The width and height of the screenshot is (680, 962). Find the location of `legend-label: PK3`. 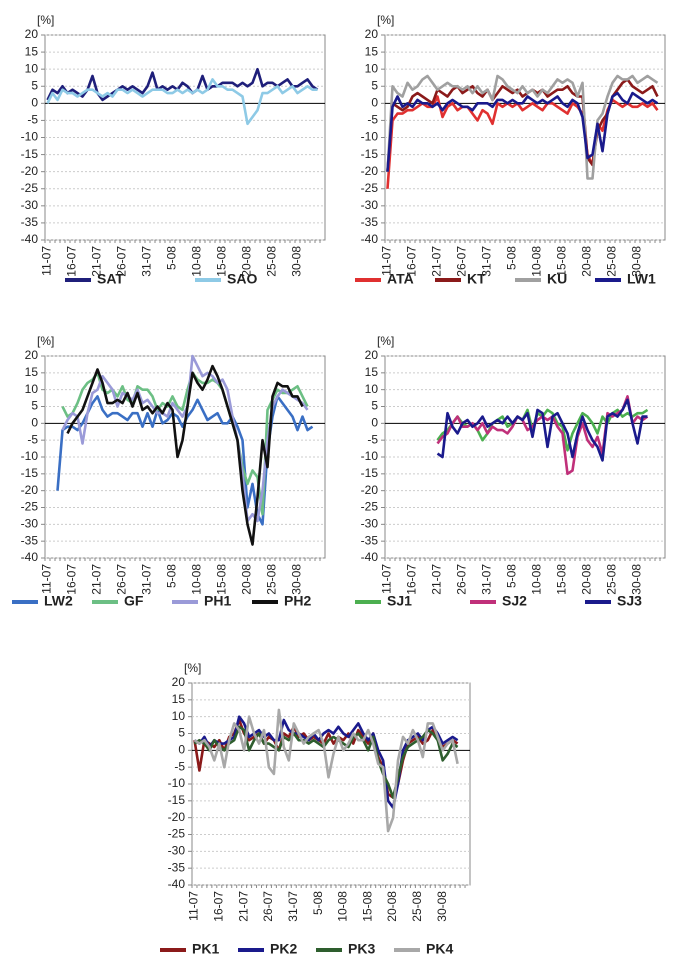

legend-label: PK3 is located at coordinates (361, 949).